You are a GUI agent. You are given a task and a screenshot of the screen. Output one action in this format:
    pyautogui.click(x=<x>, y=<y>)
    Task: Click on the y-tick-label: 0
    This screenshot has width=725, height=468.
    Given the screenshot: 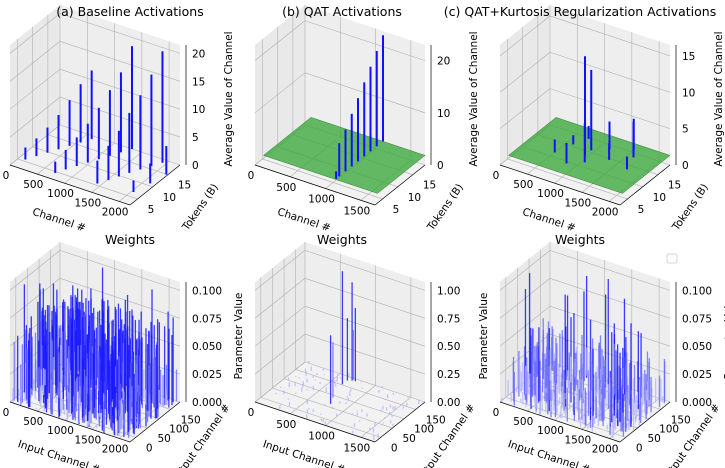 What is the action you would take?
    pyautogui.click(x=149, y=448)
    